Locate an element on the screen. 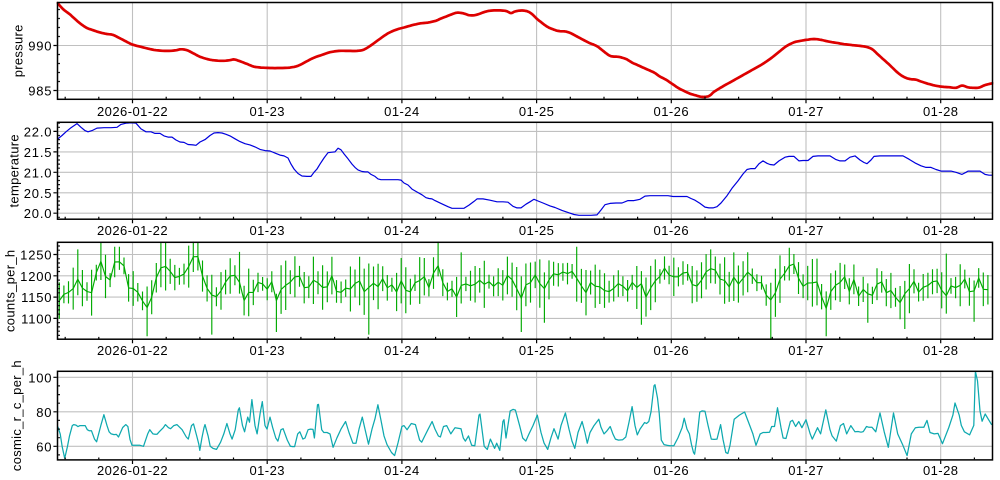  svg-text: 990 is located at coordinates (40, 46).